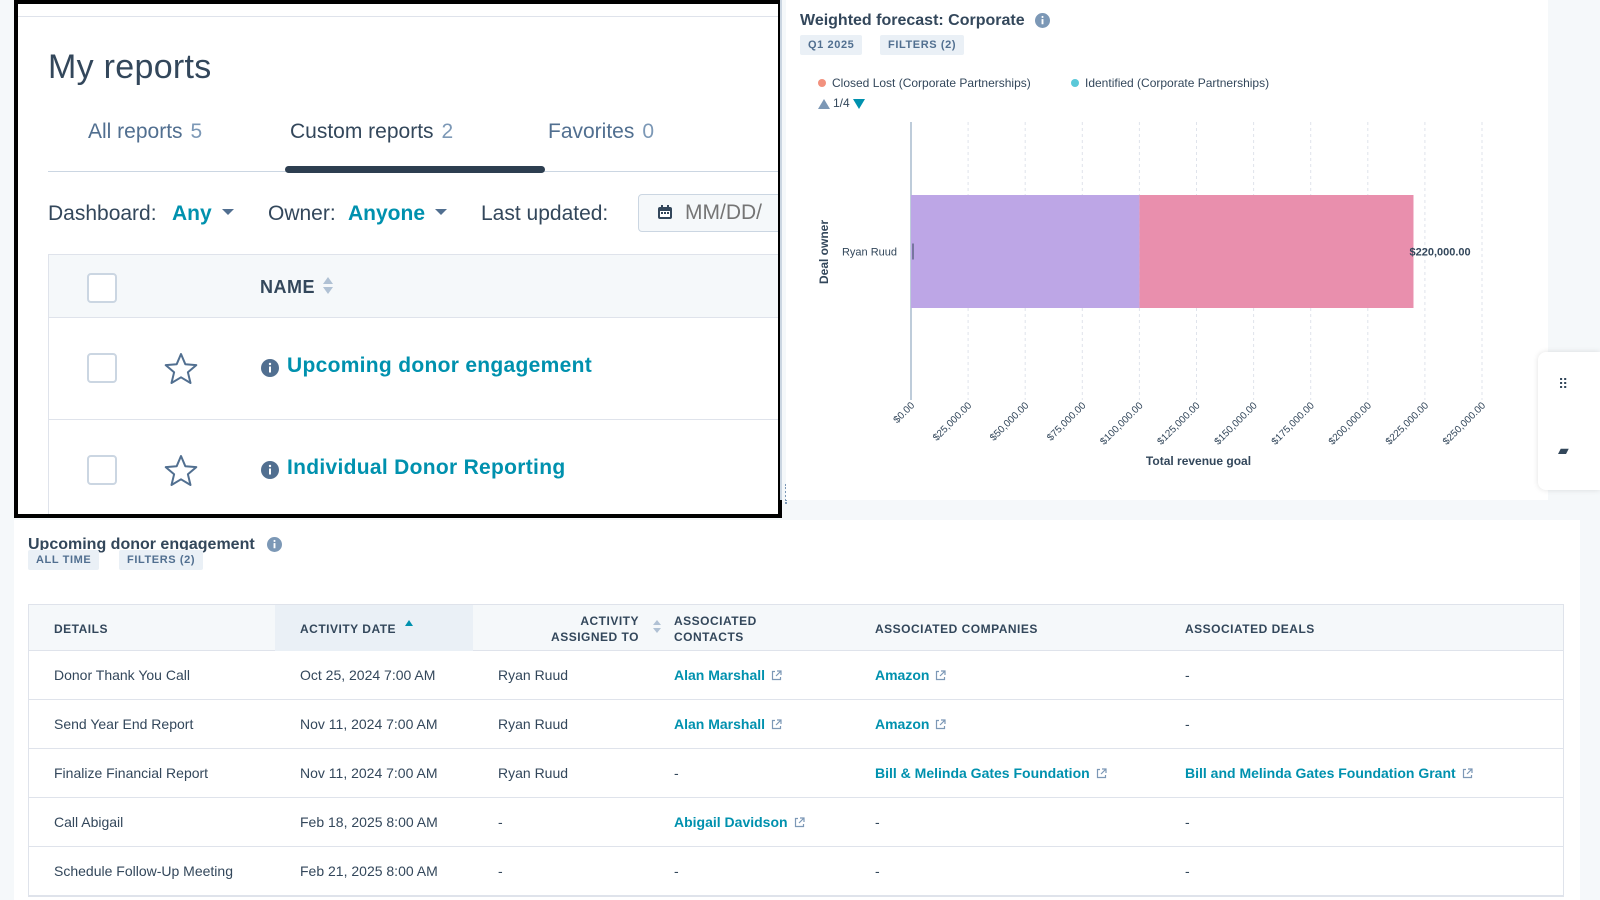 This screenshot has width=1600, height=900. I want to click on owner-filter-label: Owner:, so click(302, 213).